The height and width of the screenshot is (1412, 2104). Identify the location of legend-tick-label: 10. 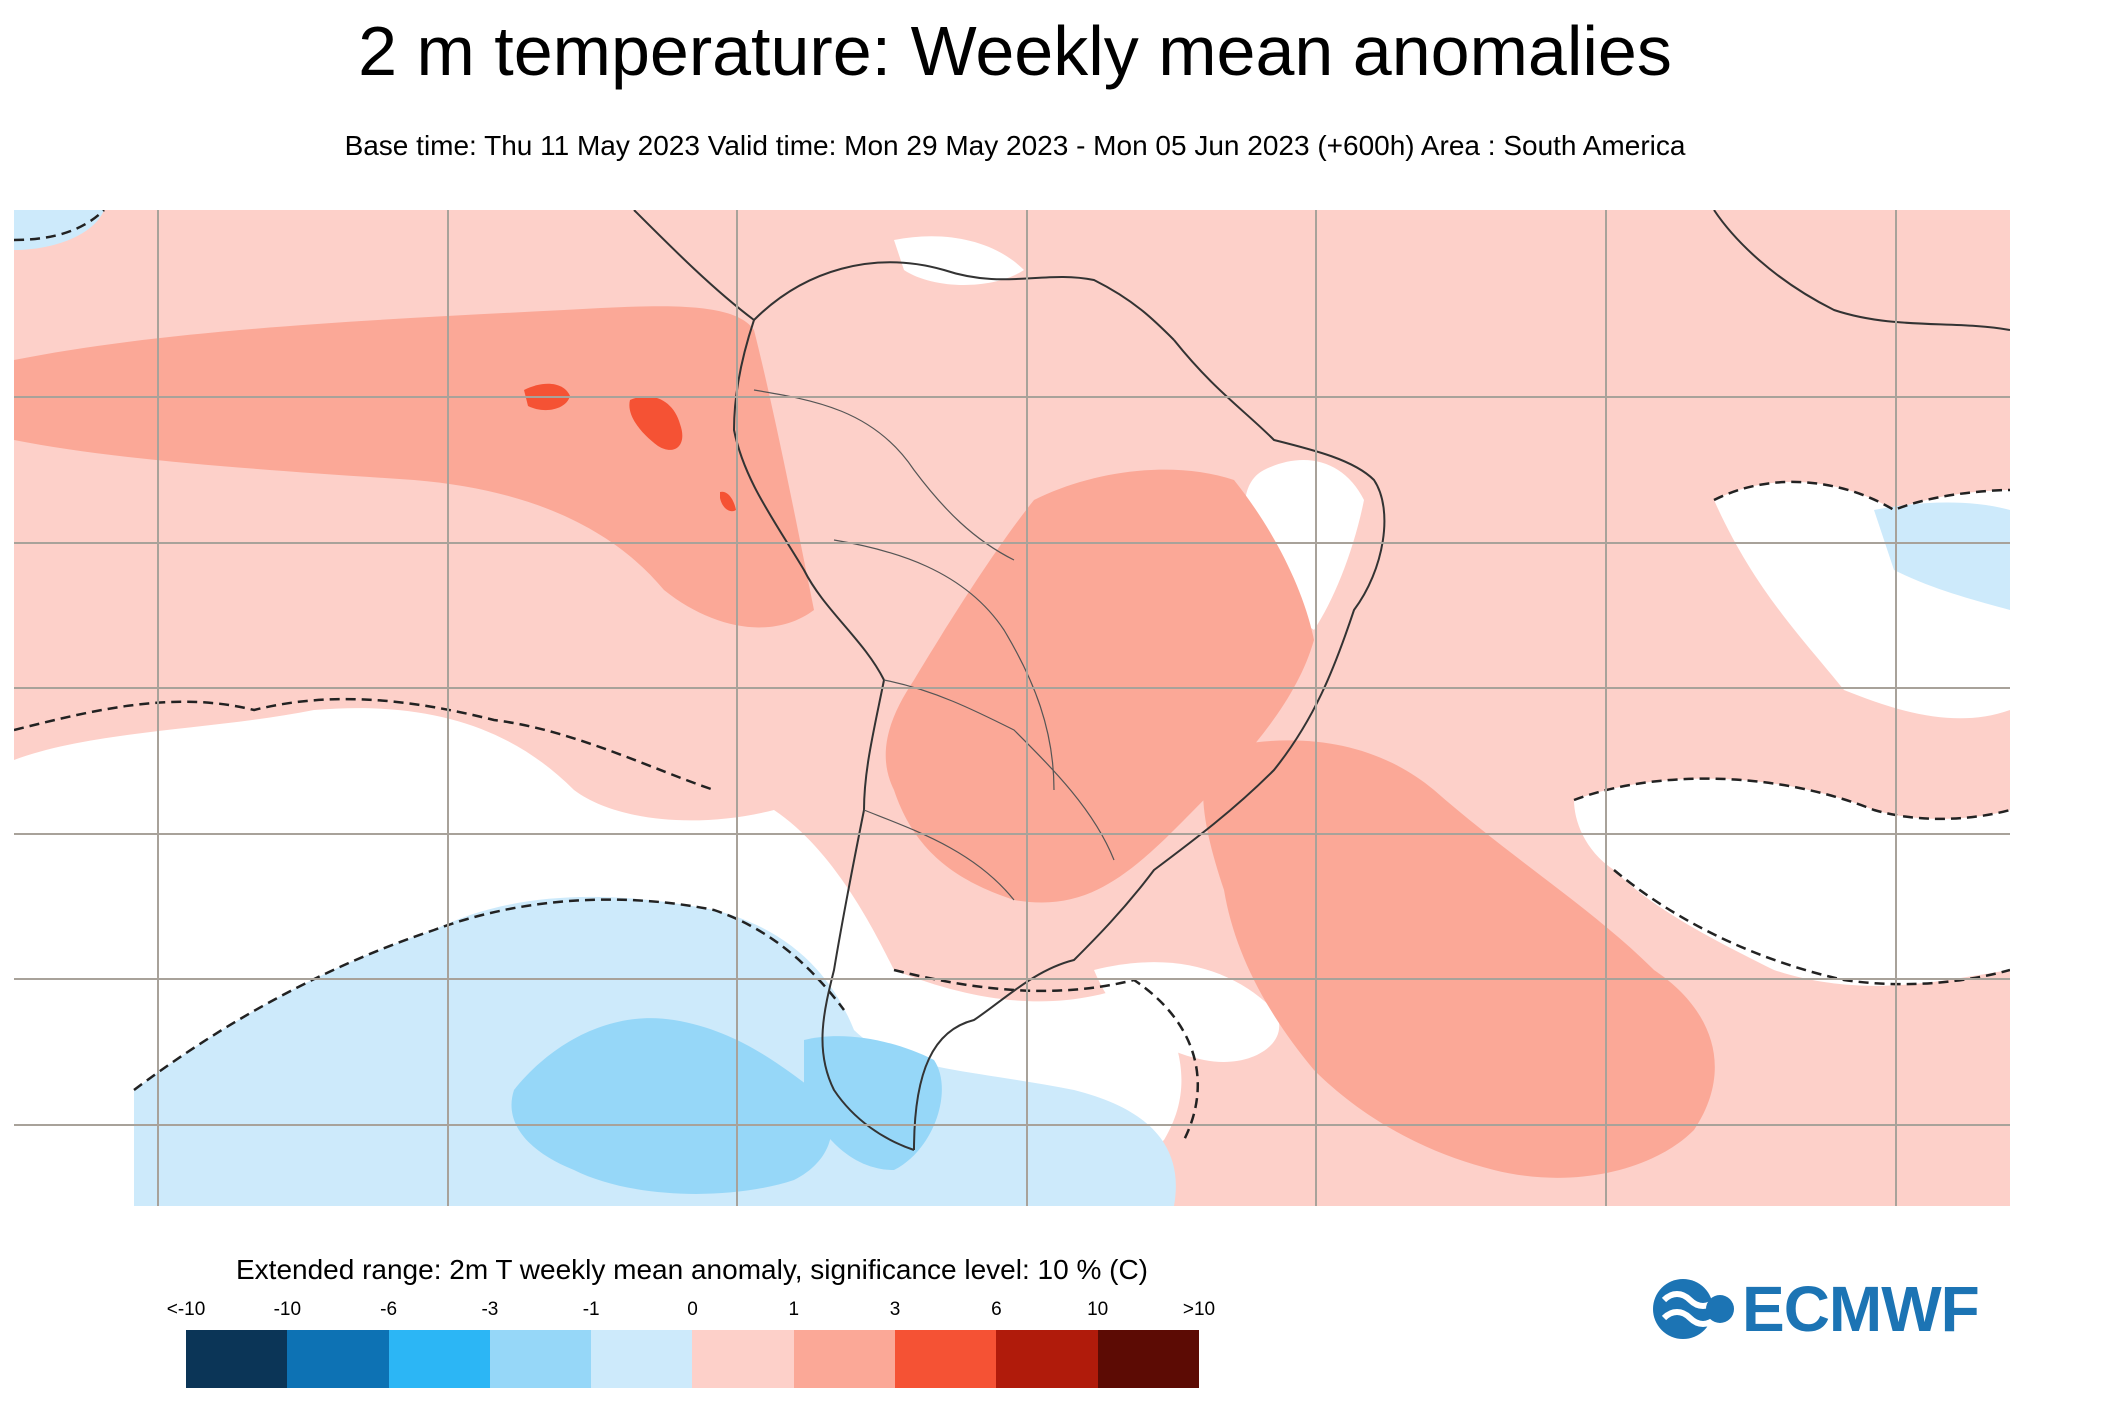
(1098, 1309).